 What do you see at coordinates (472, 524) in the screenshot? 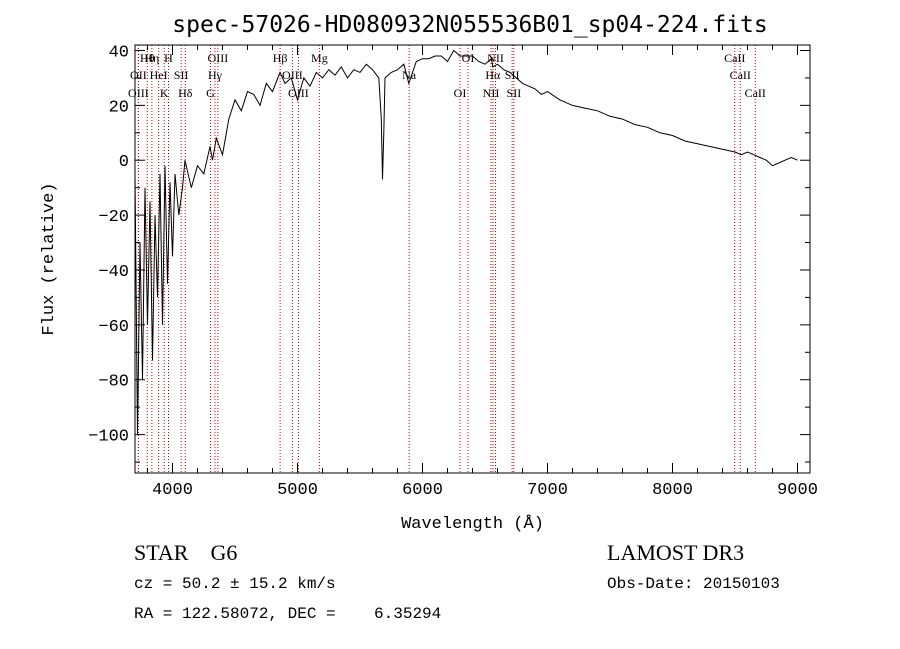
I see `x-axis-label: Wavelength (Å)` at bounding box center [472, 524].